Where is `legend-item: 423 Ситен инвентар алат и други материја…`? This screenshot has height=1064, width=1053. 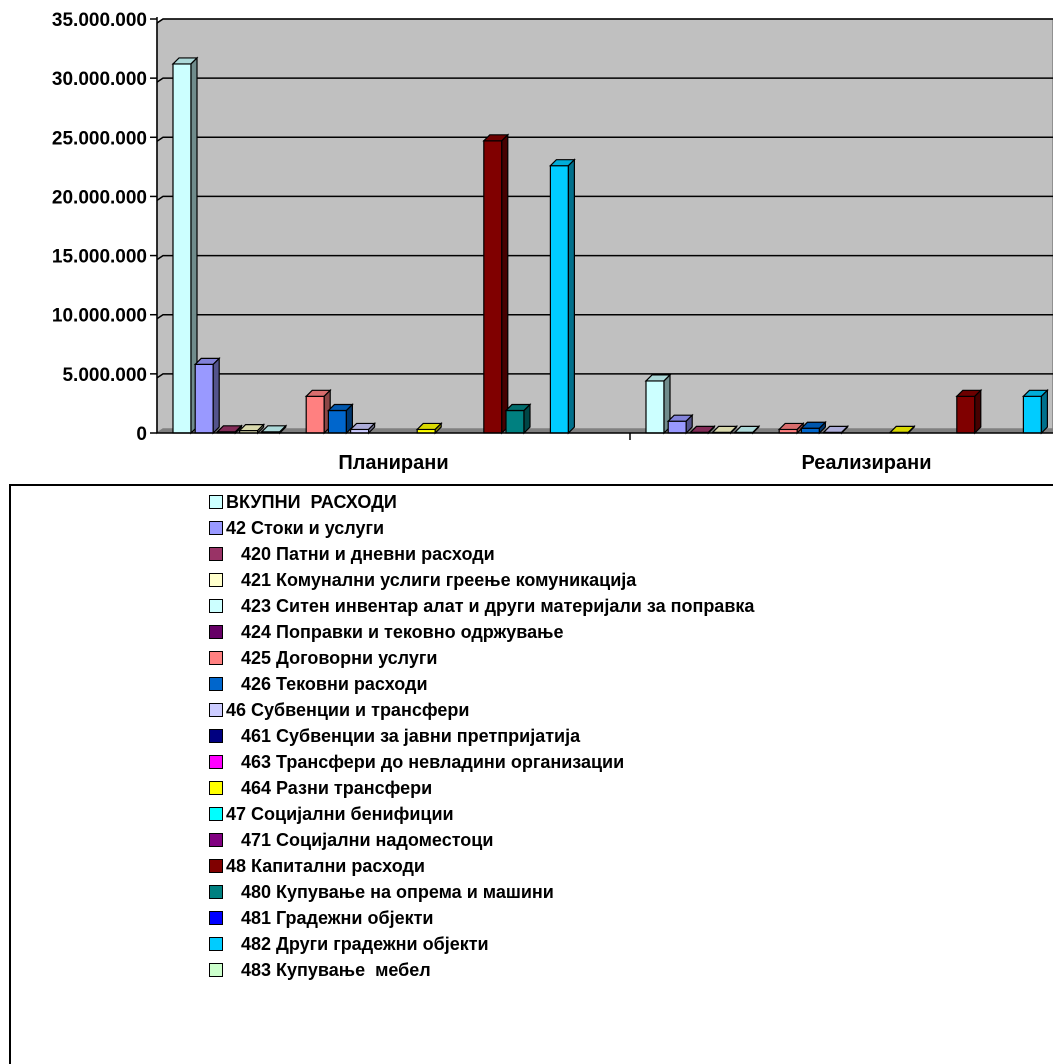 legend-item: 423 Ситен инвентар алат и други материја… is located at coordinates (481, 606).